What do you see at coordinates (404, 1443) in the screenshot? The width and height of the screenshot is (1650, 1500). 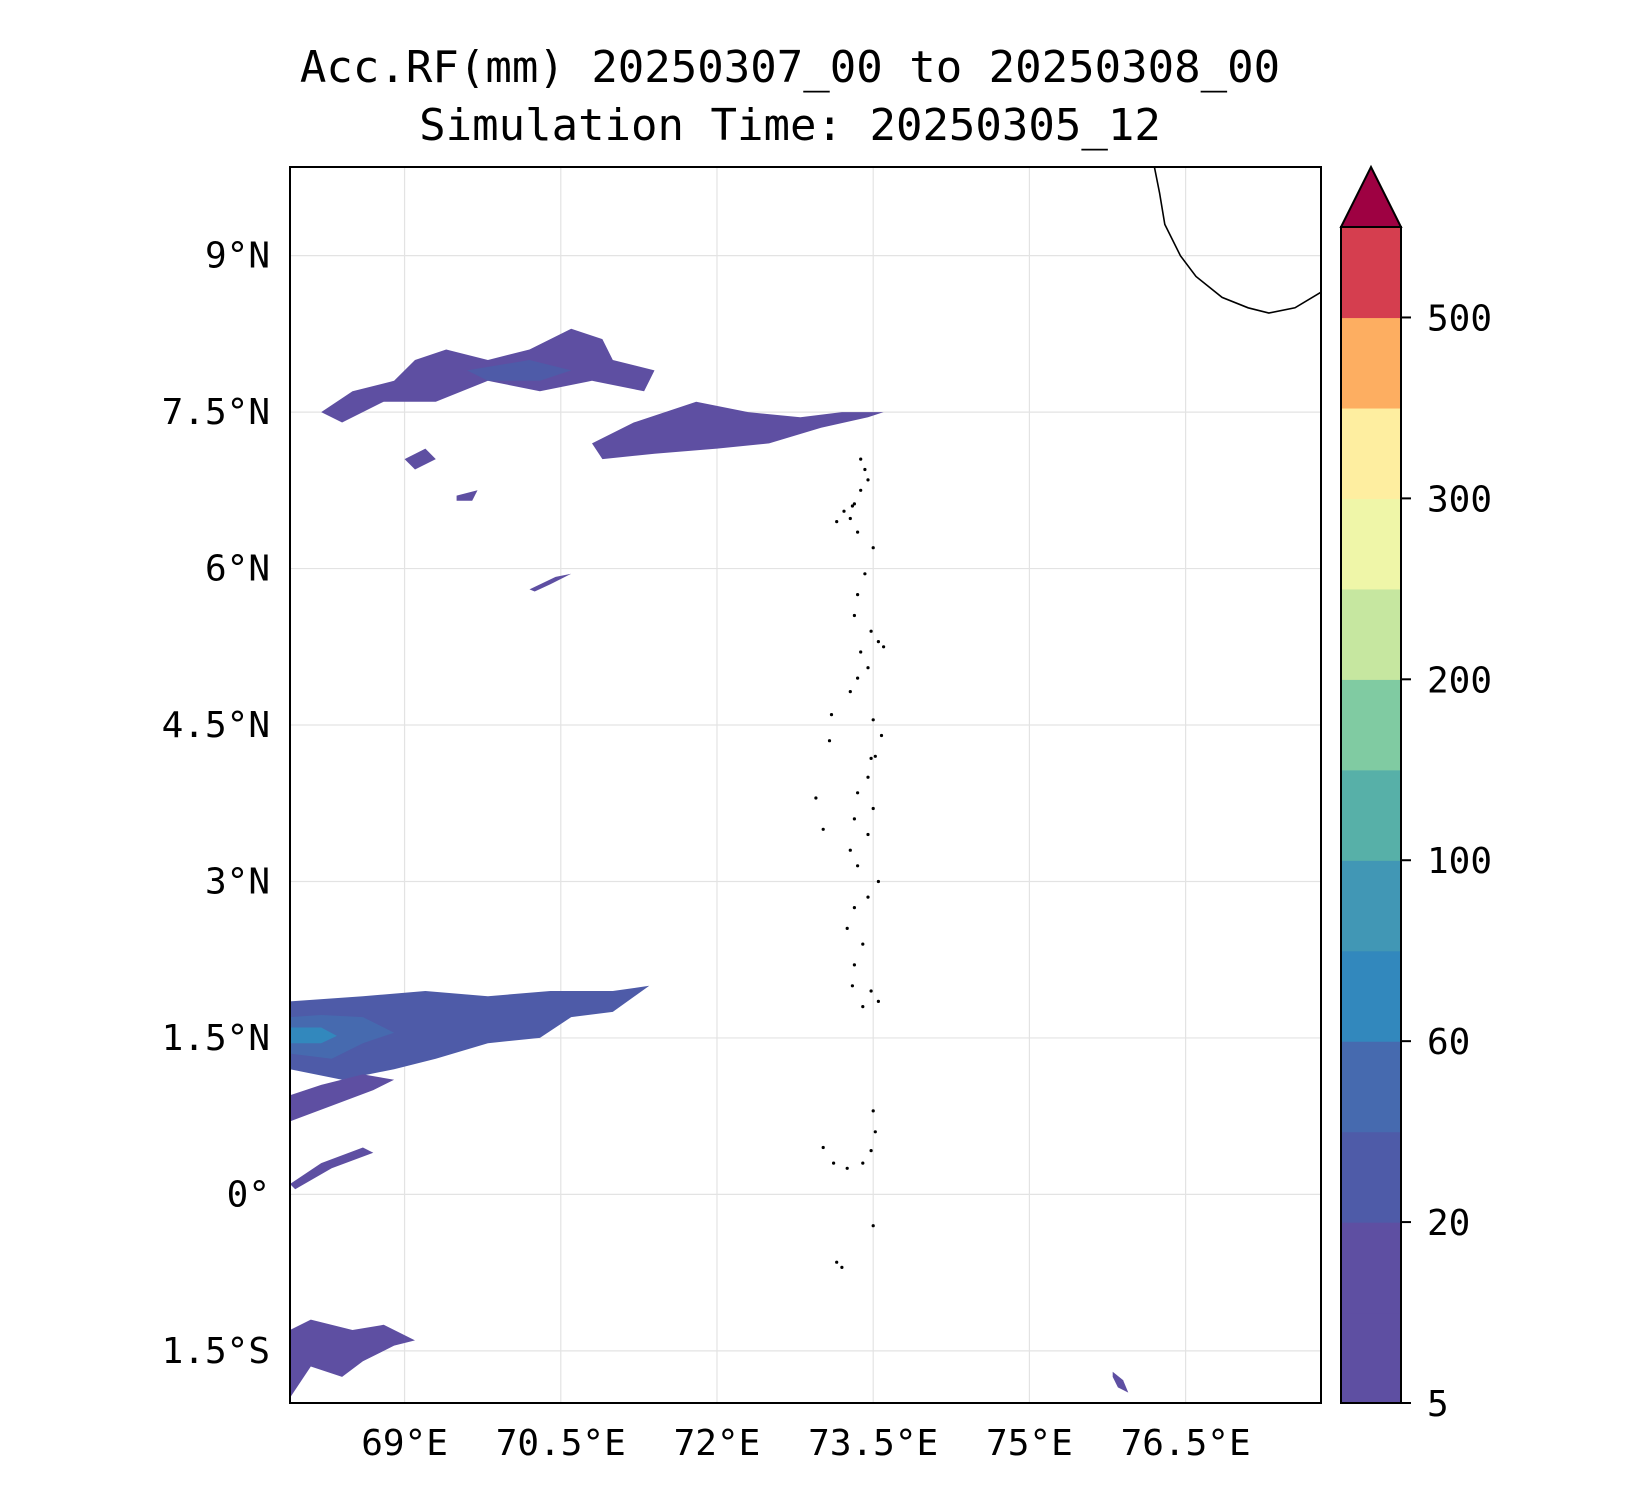 I see `lon-tick-label: 69°E` at bounding box center [404, 1443].